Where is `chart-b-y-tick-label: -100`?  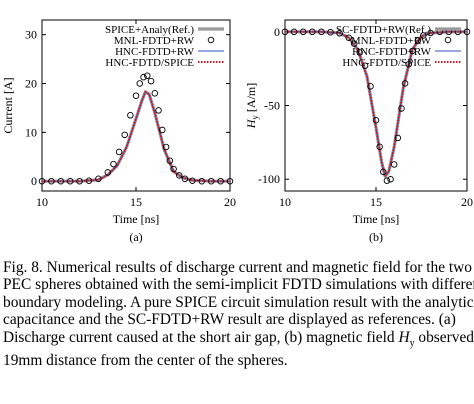 chart-b-y-tick-label: -100 is located at coordinates (269, 179).